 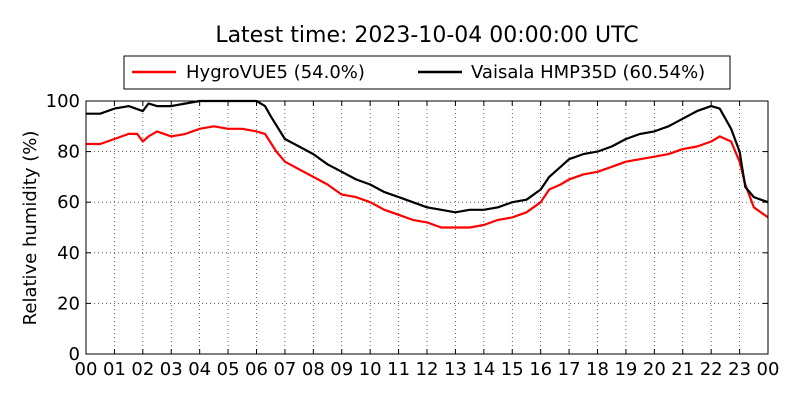 What do you see at coordinates (68, 152) in the screenshot?
I see `y-tick-label: 80` at bounding box center [68, 152].